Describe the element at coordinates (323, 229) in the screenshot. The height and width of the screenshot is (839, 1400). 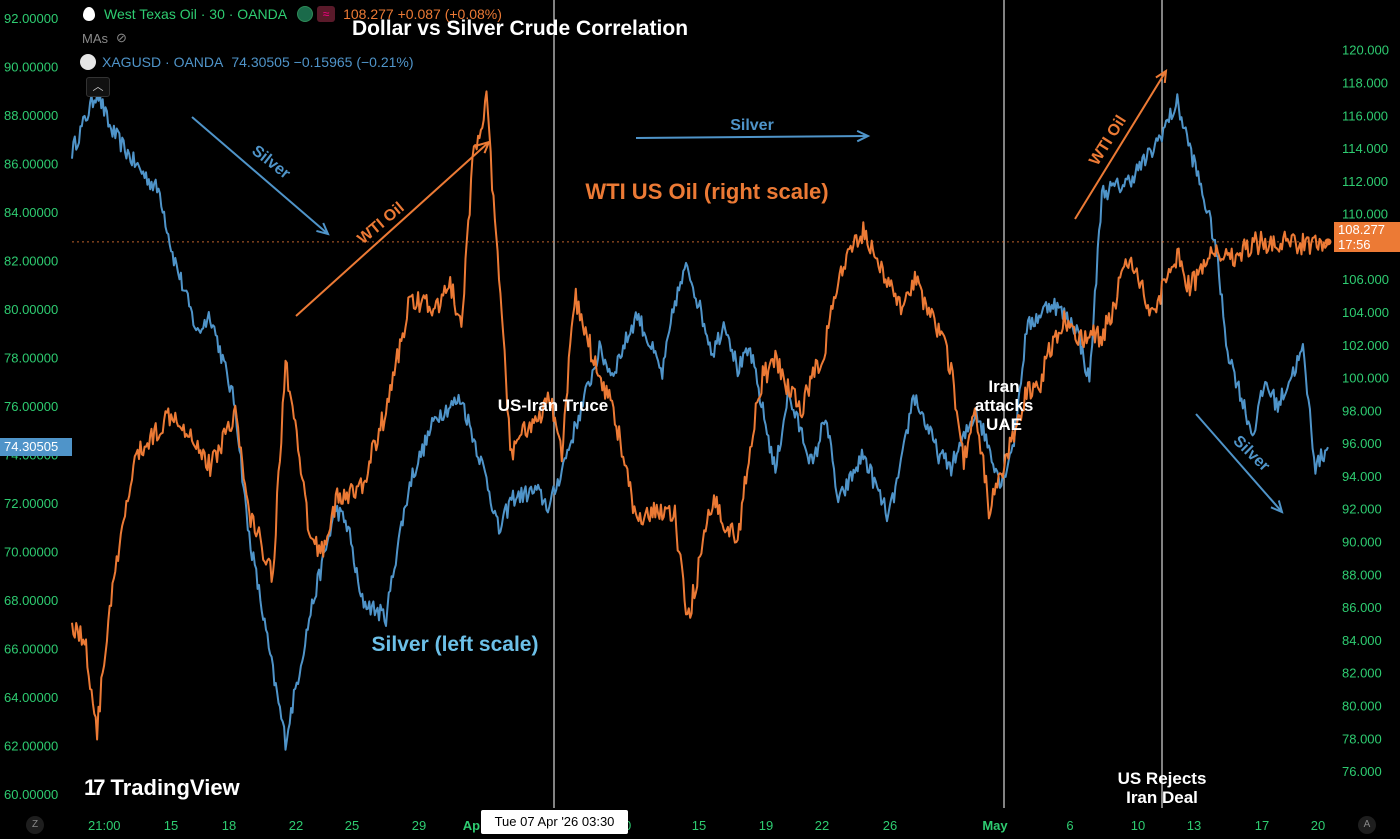
I see `silver-down-arrowhead` at that location.